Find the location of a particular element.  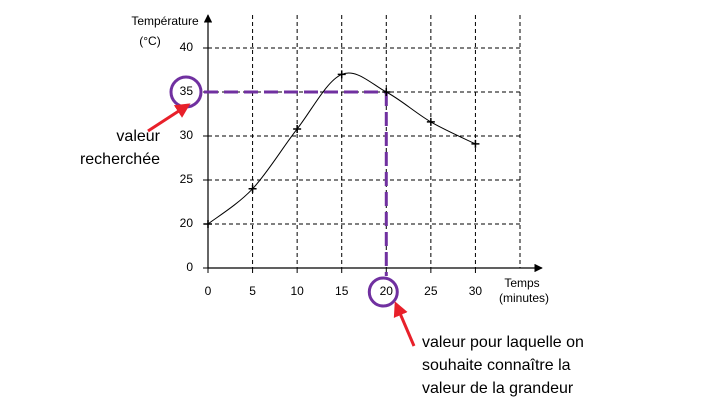

y-tick-label: 0 is located at coordinates (189, 267).